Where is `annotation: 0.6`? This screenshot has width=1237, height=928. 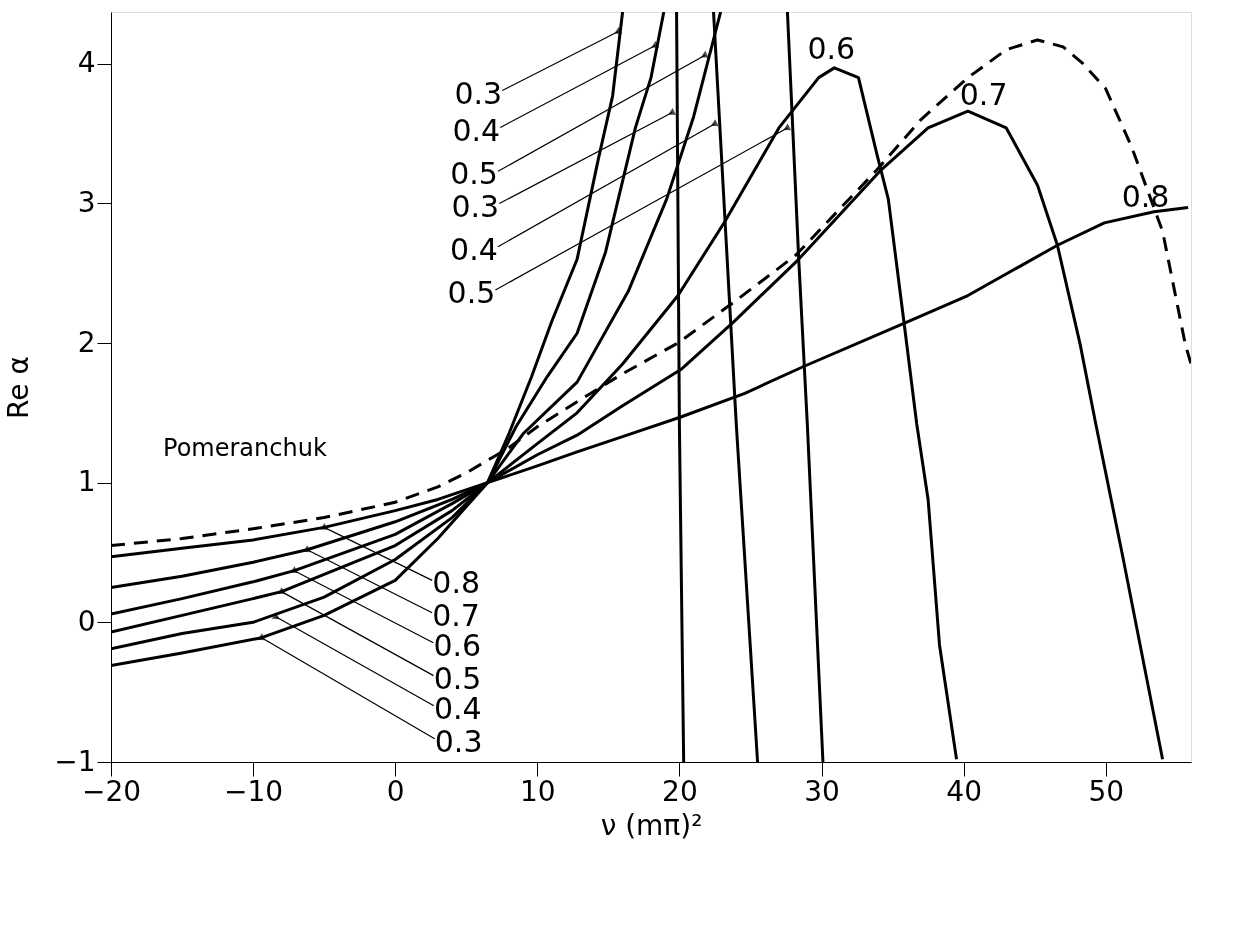
annotation: 0.6 is located at coordinates (831, 48).